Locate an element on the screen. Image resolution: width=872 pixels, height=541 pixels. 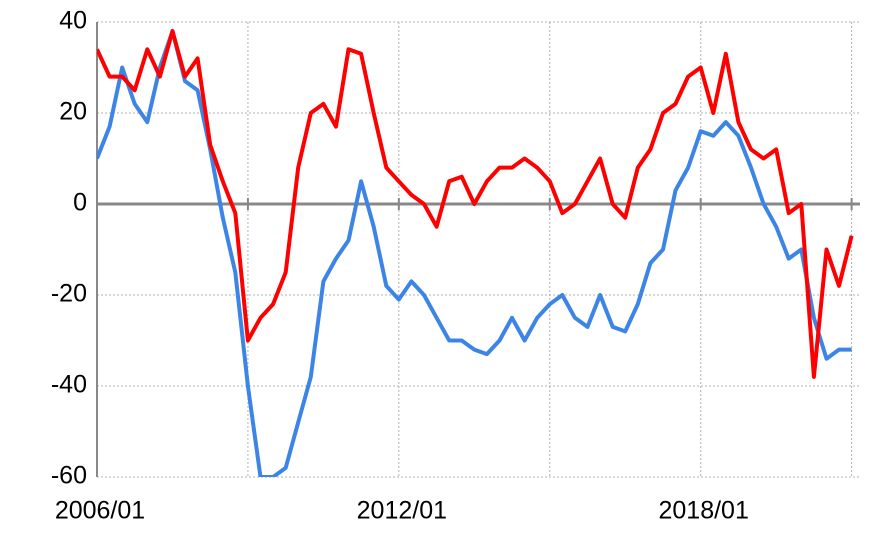
x-tick-label: 2006/01 is located at coordinates (100, 511).